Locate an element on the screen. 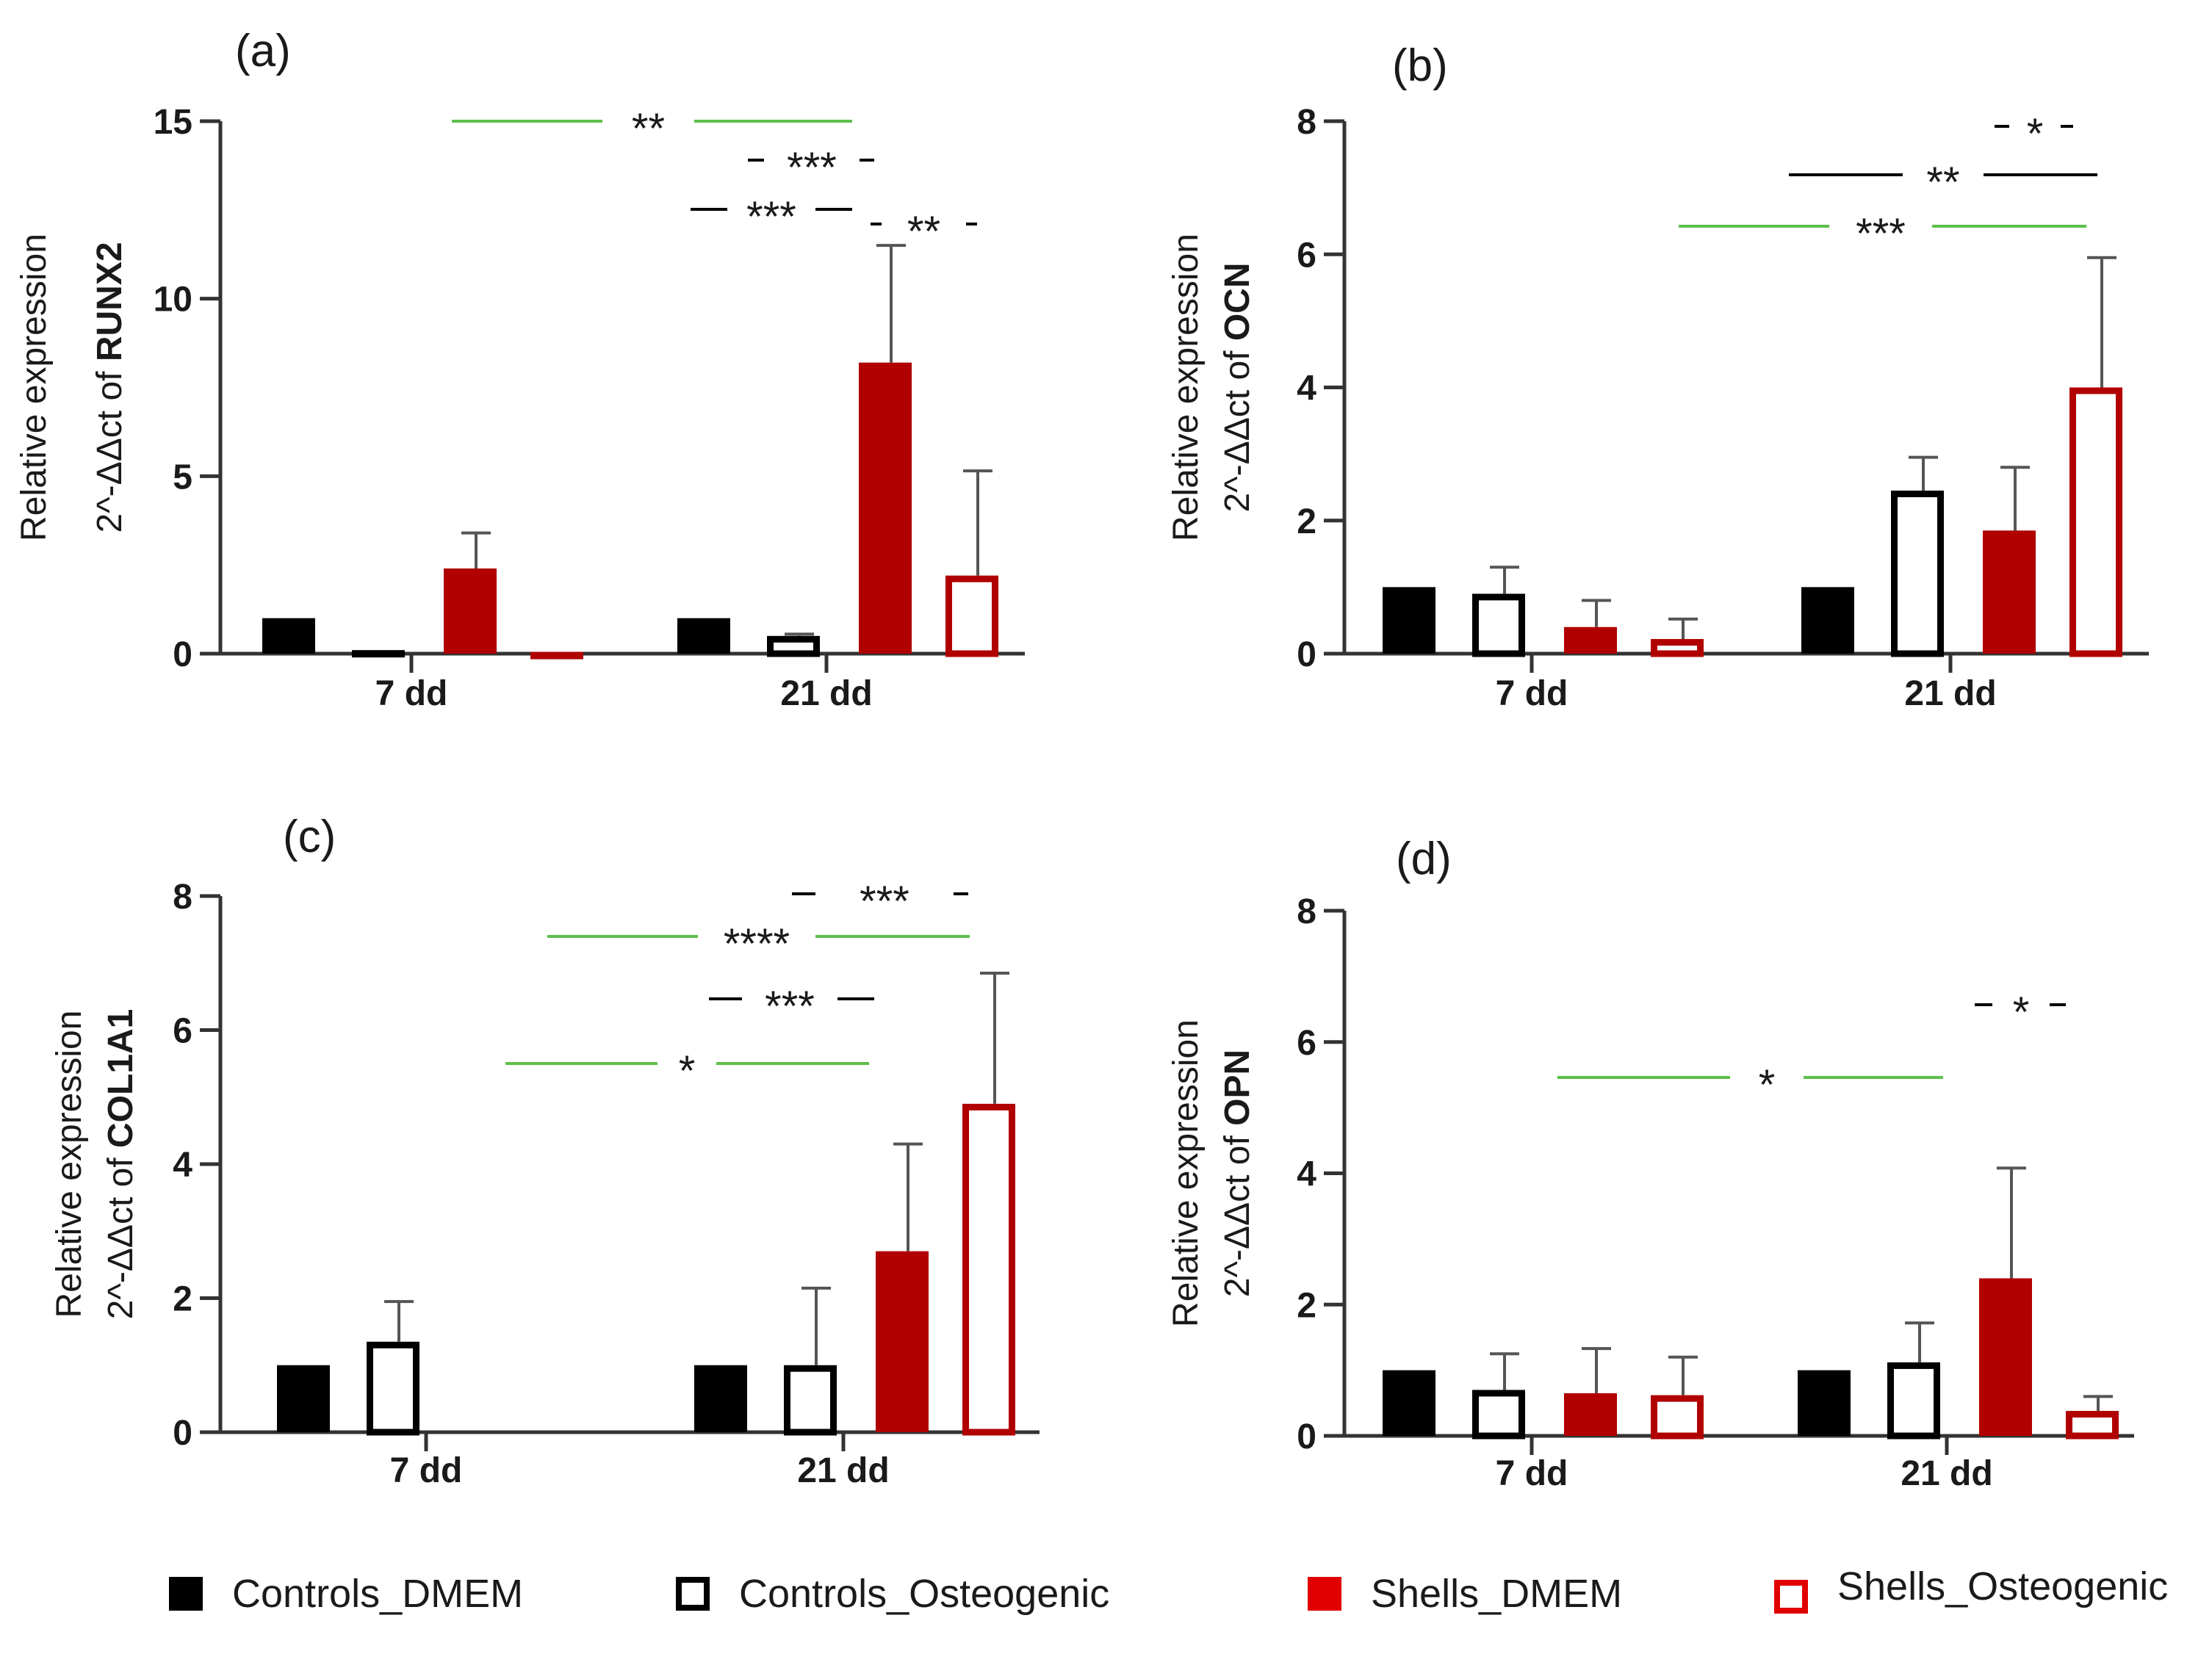 Image resolution: width=2212 pixels, height=1654 pixels. legend-item-controls-dmem: Controls_DMEM is located at coordinates (346, 1594).